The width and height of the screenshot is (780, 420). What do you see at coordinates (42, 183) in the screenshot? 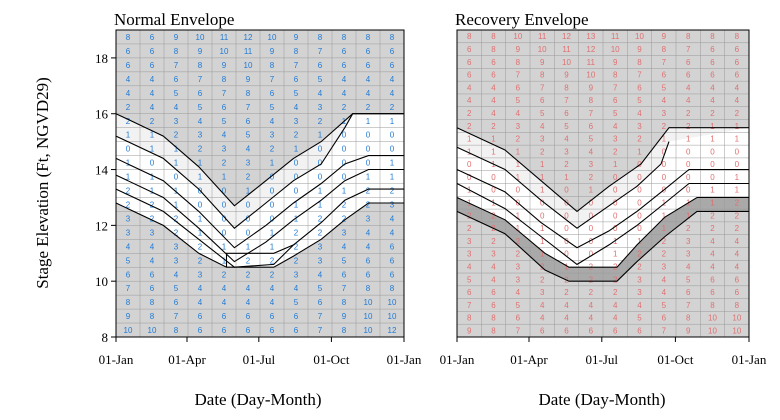
I see `left-y-axis-label: Stage Elevation (Ft, NGVD29)` at bounding box center [42, 183].